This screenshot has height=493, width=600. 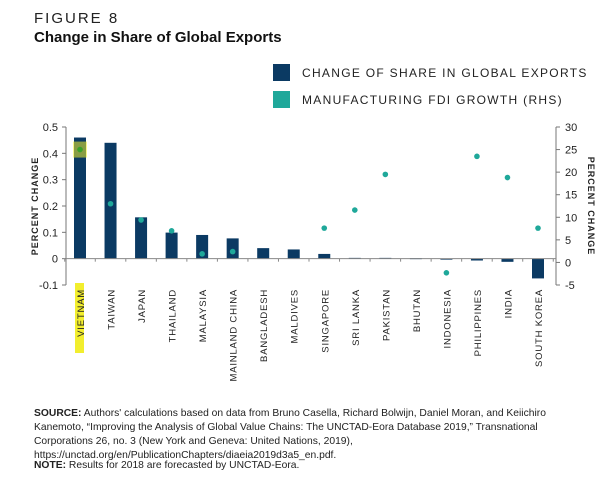 I want to click on legend-item-exports: CHANGE OF SHARE IN GLOBAL EXPORTS, so click(x=430, y=72).